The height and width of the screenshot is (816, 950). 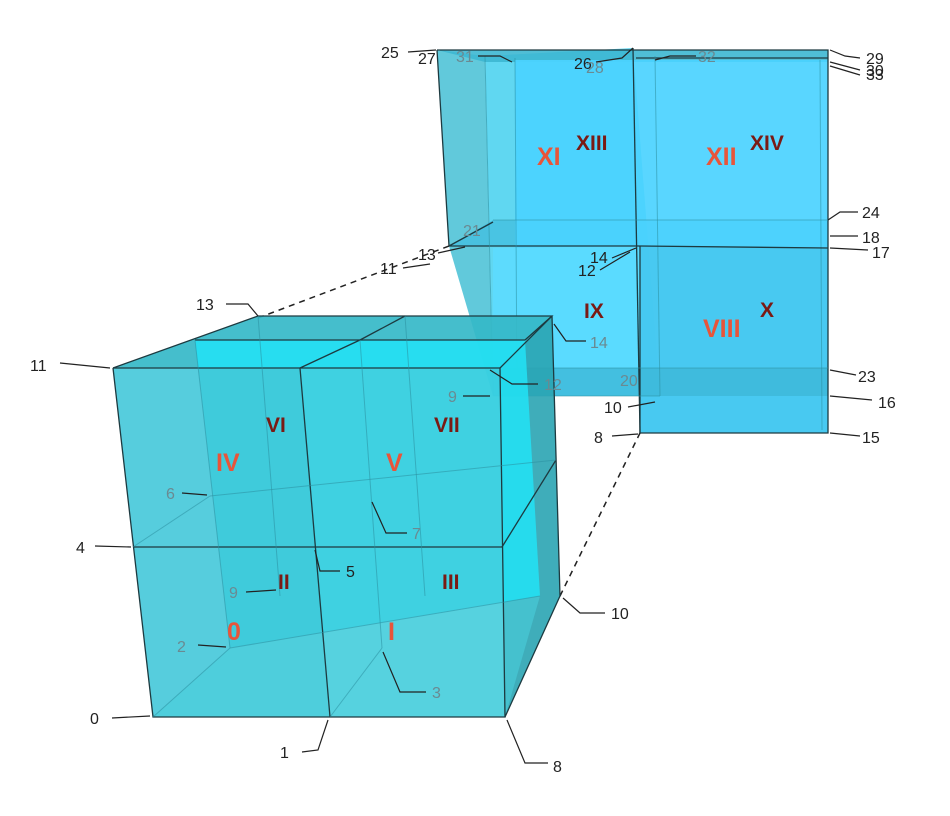 I want to click on node-l24-label: 24, so click(x=871, y=213).